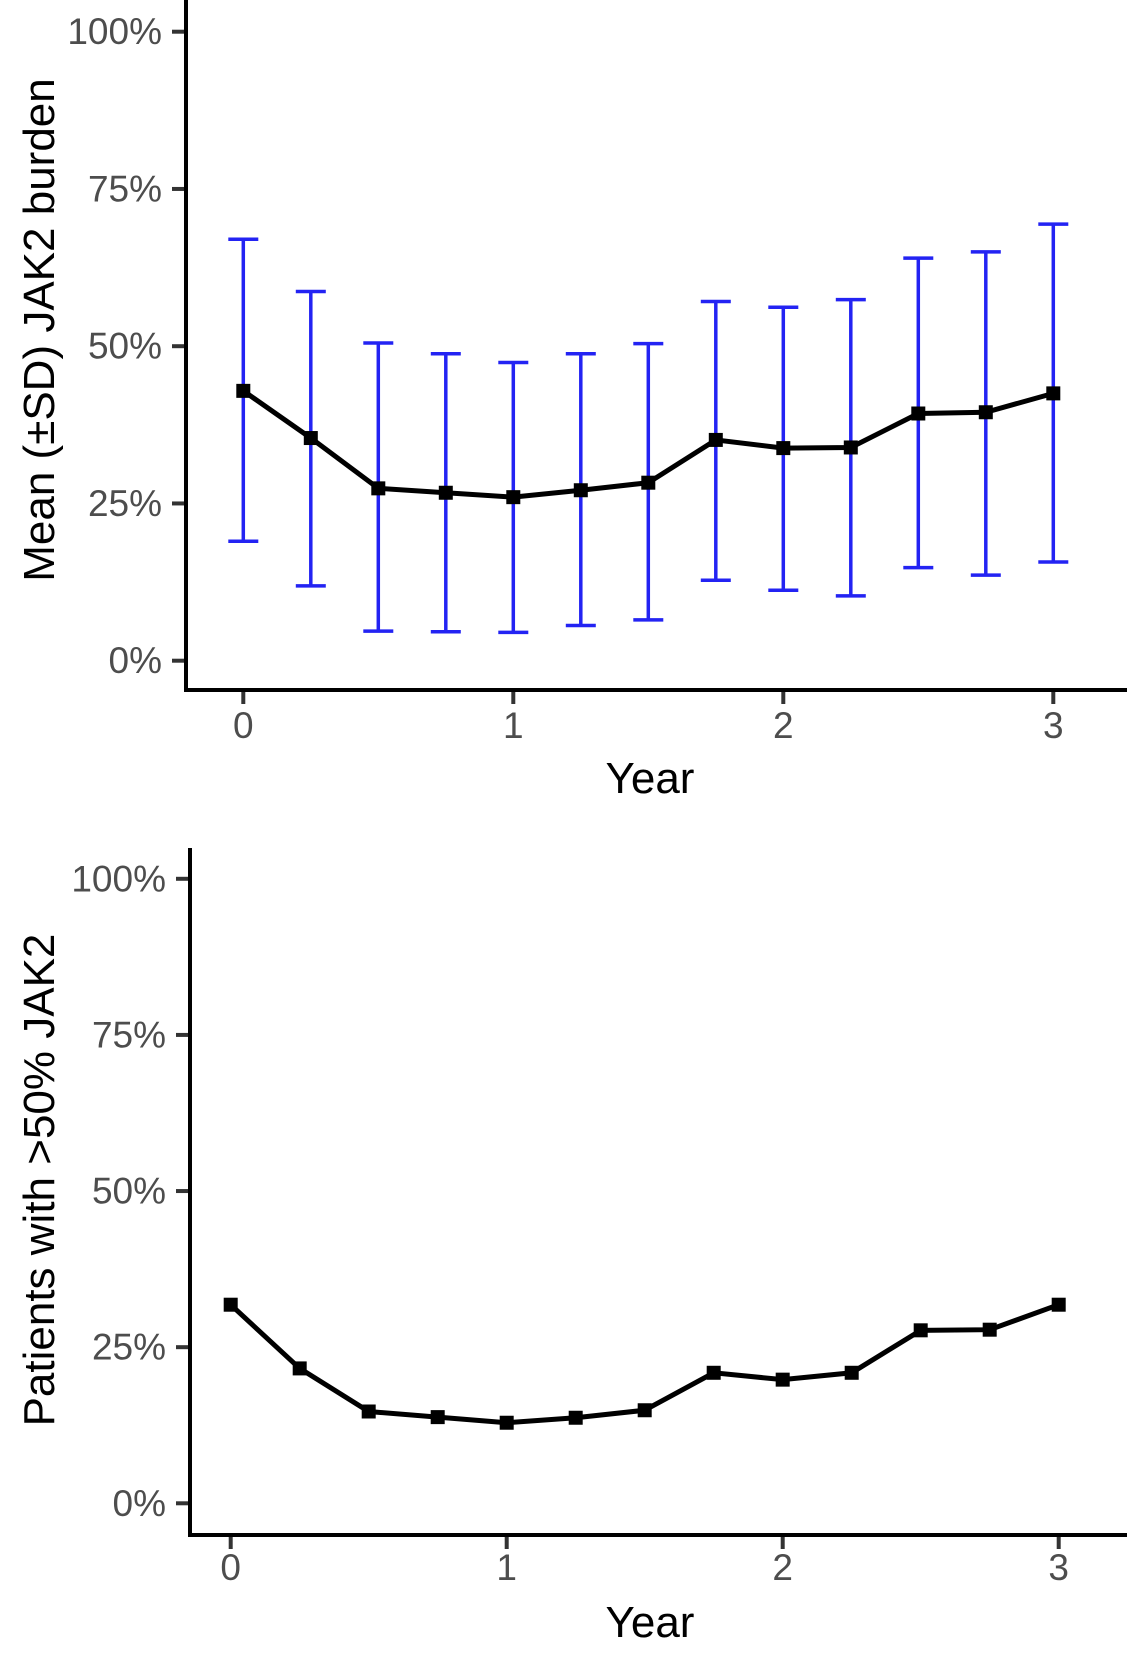 This screenshot has width=1127, height=1667. What do you see at coordinates (650, 1622) in the screenshot?
I see `bottom-chart-x-axis-title: Year` at bounding box center [650, 1622].